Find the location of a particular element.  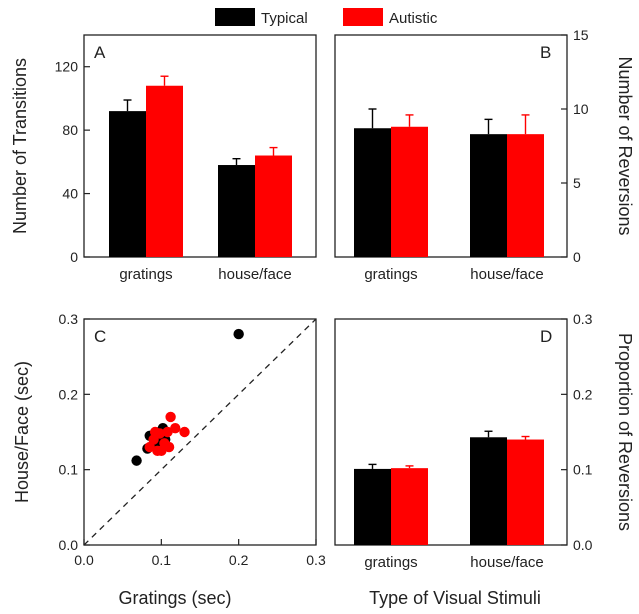

panel-c-ytick-label: 0.2 is located at coordinates (69, 394).